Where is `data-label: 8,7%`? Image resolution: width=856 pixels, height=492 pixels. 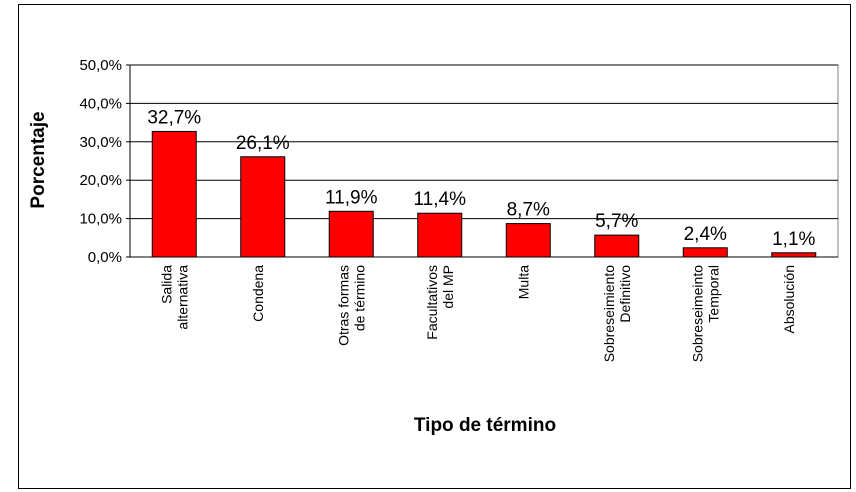
data-label: 8,7% is located at coordinates (528, 210).